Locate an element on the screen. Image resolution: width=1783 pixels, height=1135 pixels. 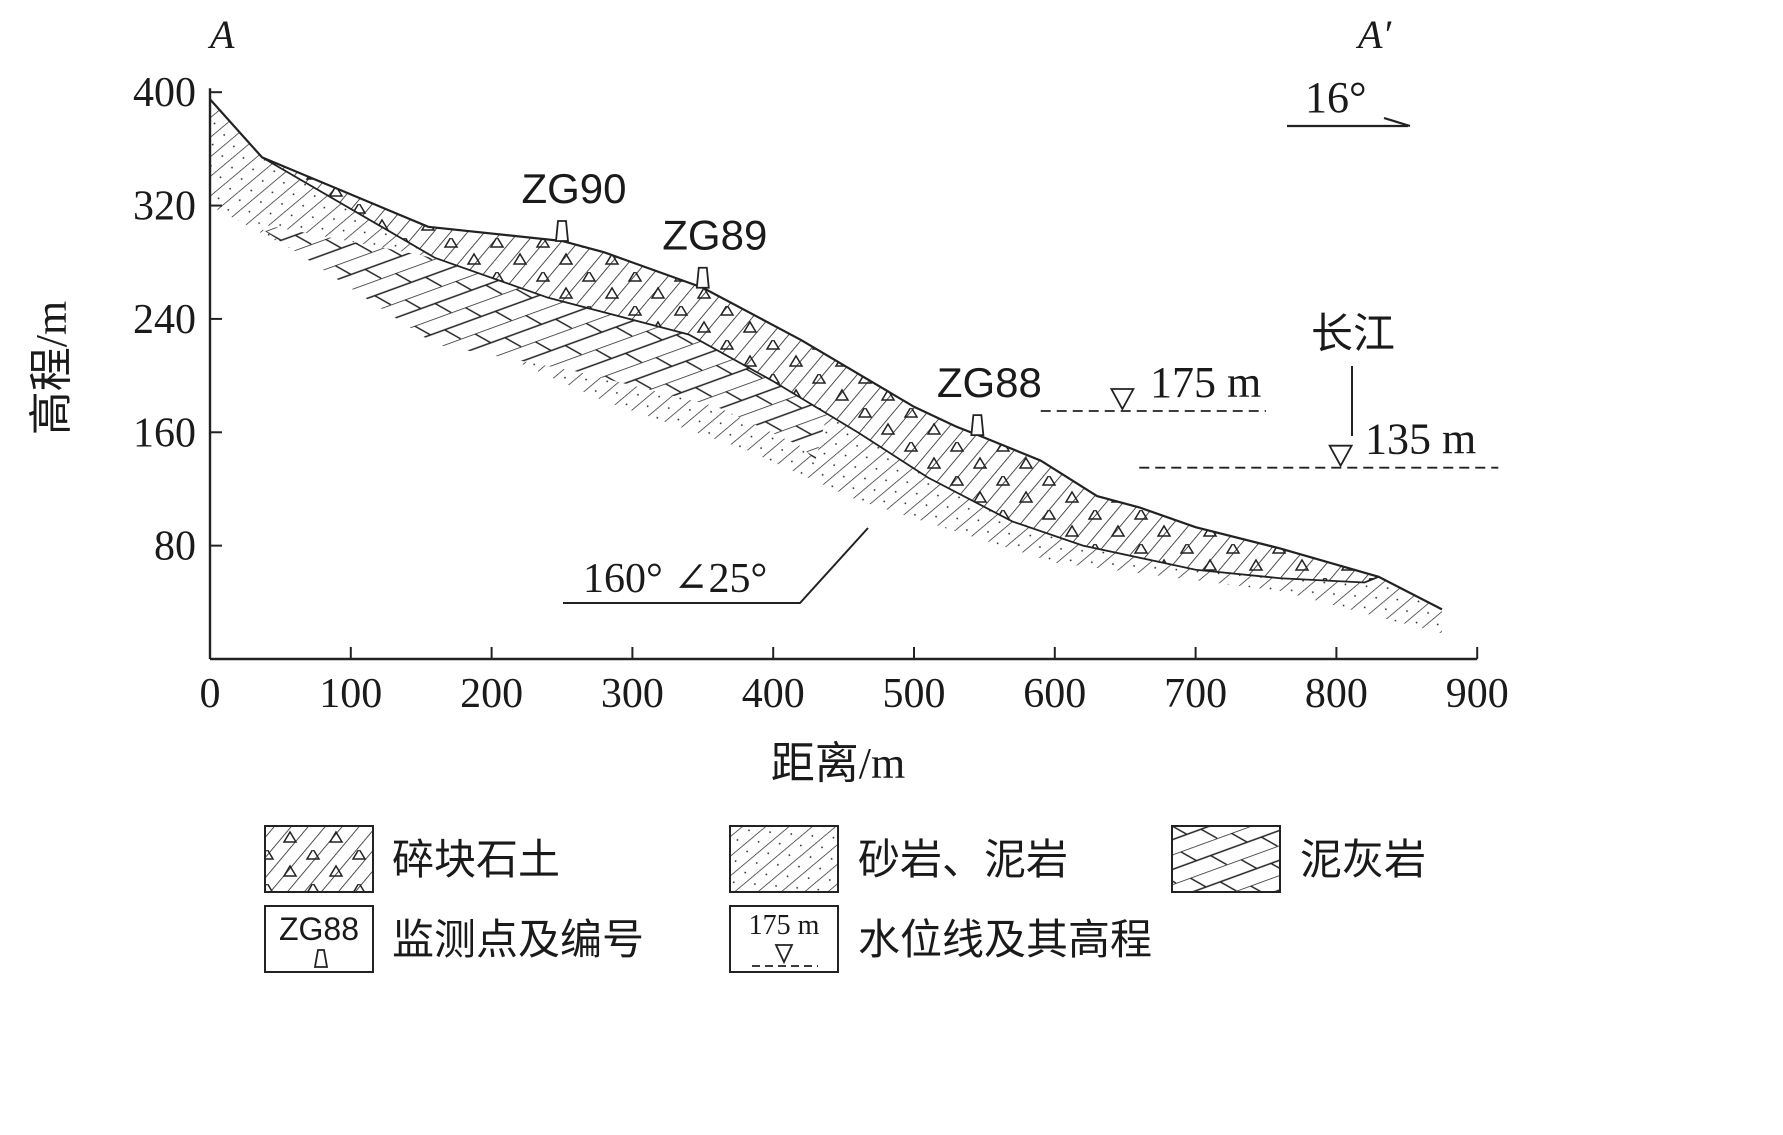
bedding-leader-line is located at coordinates (716, 565).